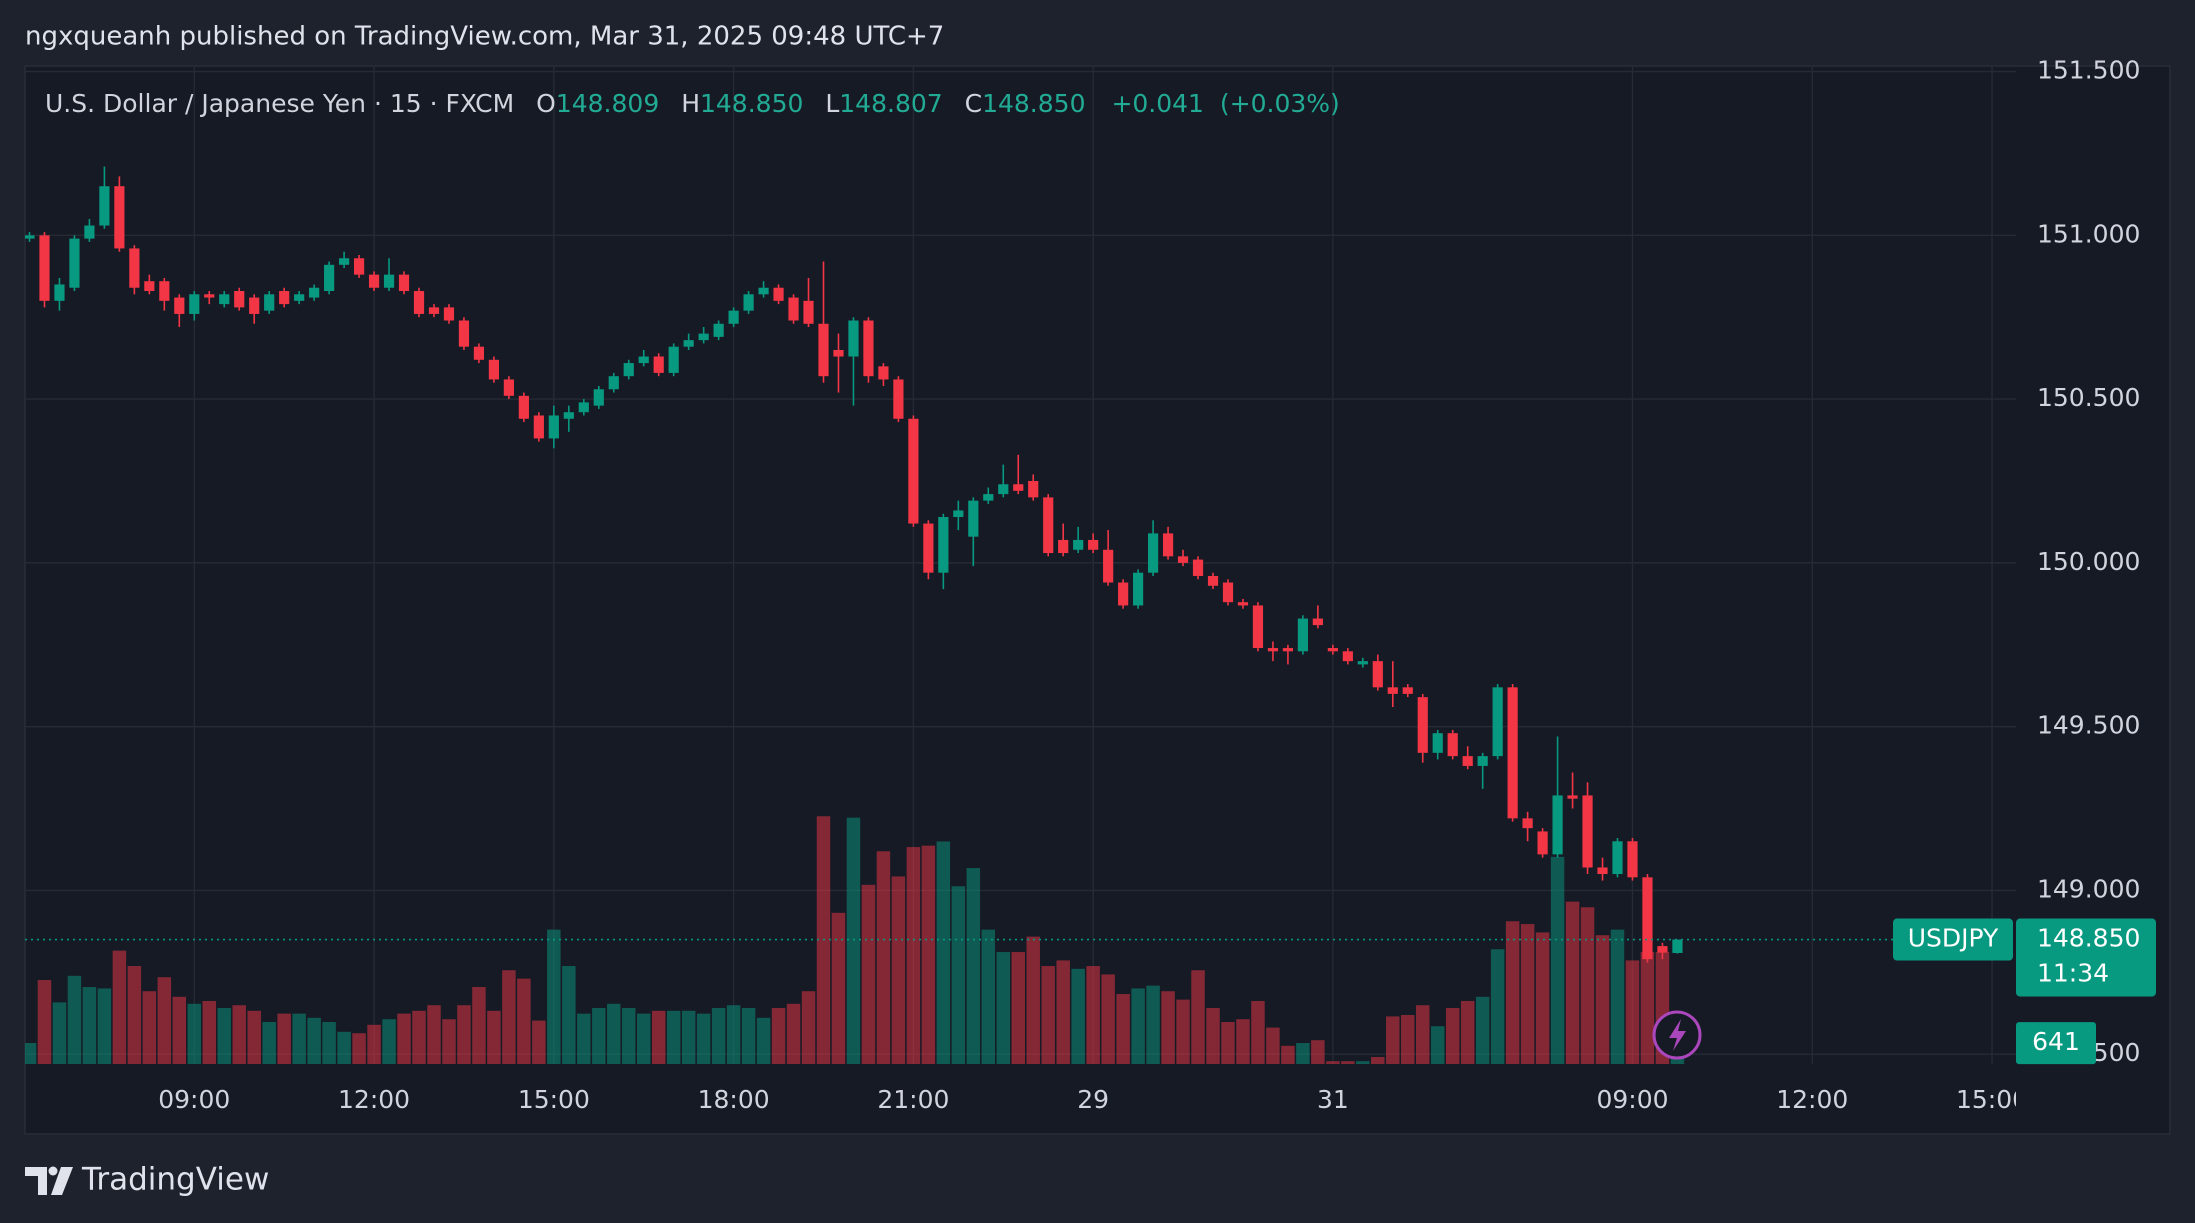  I want to click on y-tick-label: 149.500, so click(2088, 725).